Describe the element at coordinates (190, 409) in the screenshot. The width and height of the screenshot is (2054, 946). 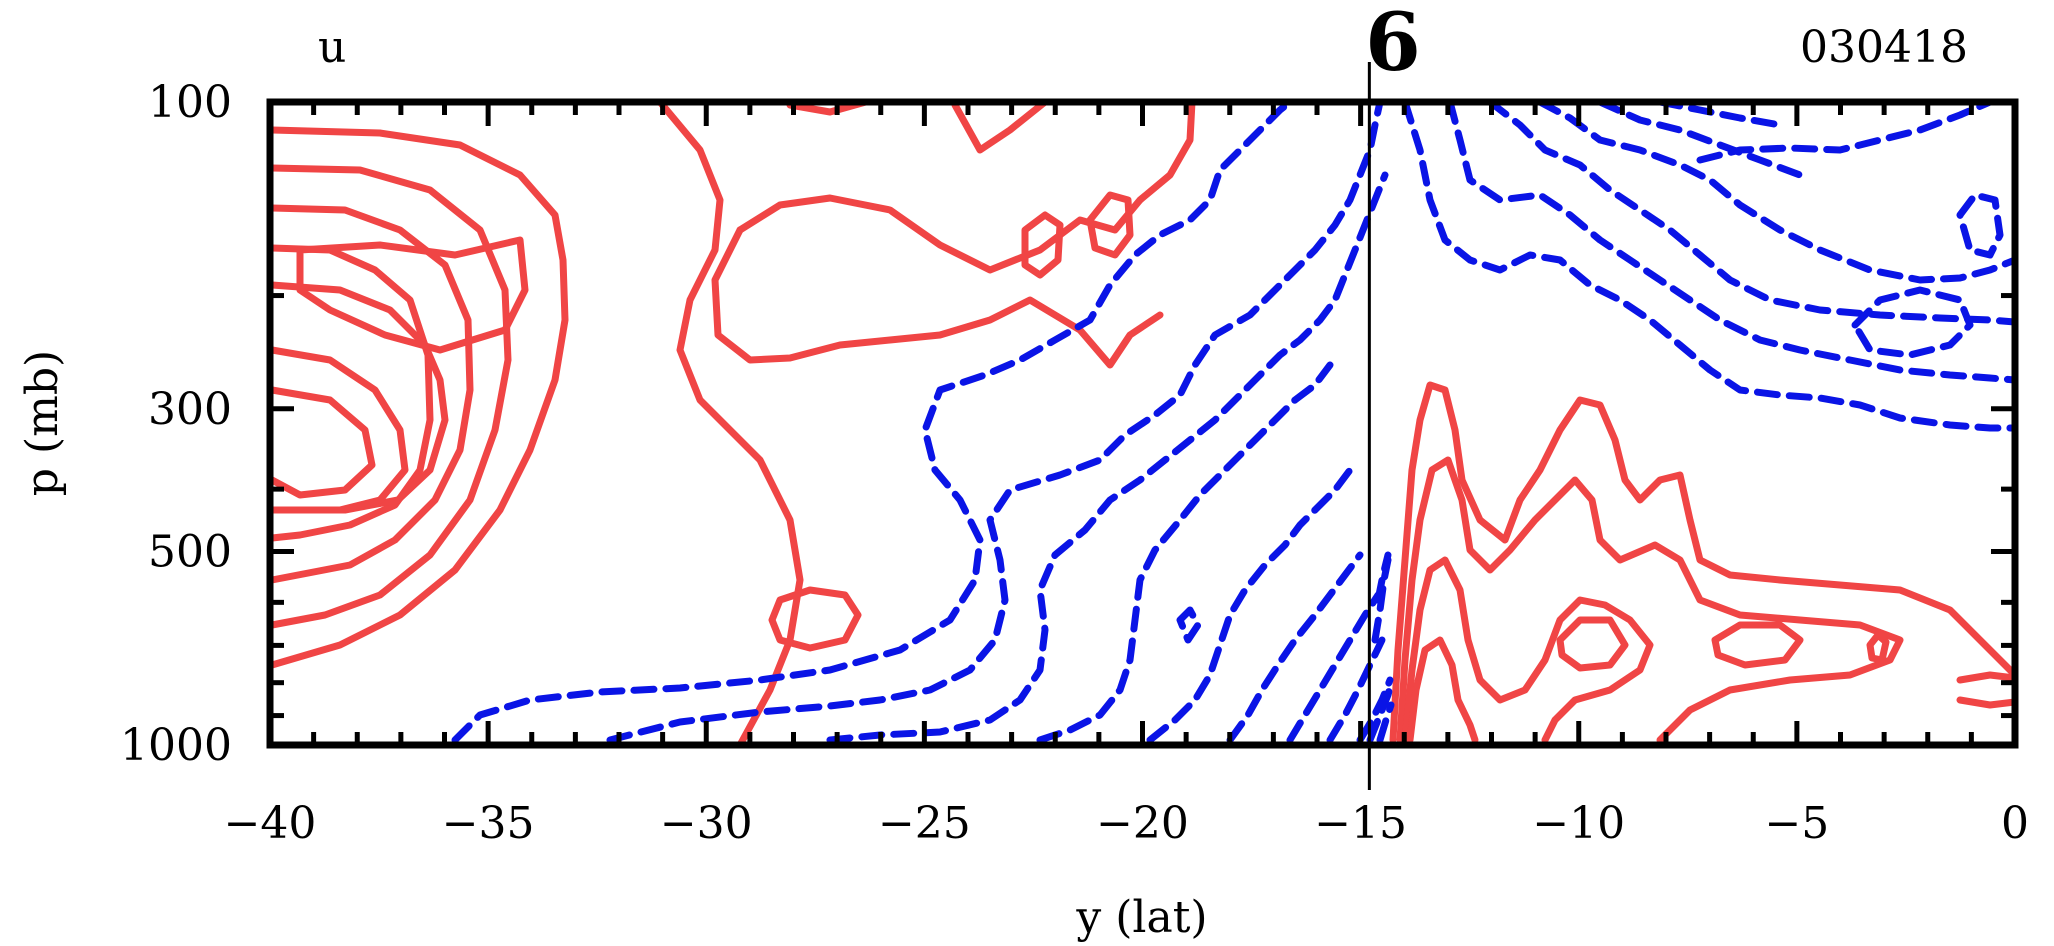
I see `y-tick-label: 300` at that location.